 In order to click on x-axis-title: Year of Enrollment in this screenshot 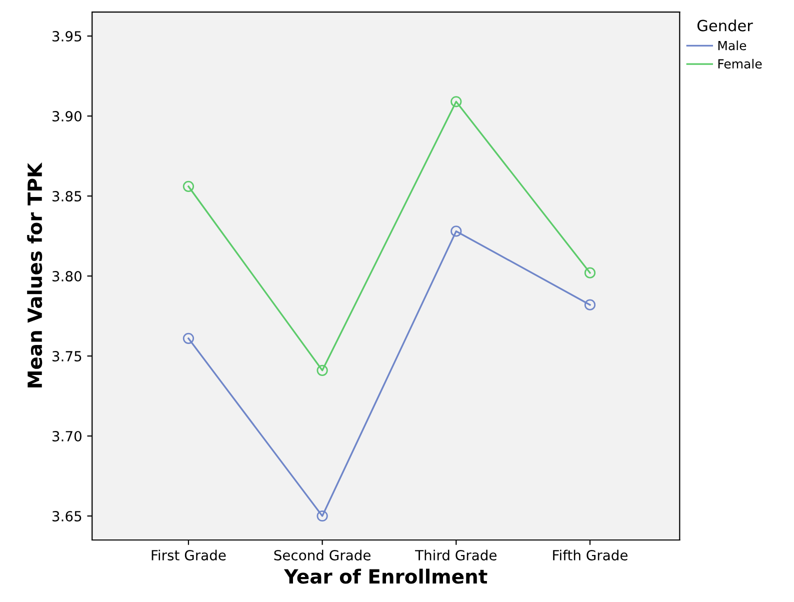, I will do `click(386, 576)`.